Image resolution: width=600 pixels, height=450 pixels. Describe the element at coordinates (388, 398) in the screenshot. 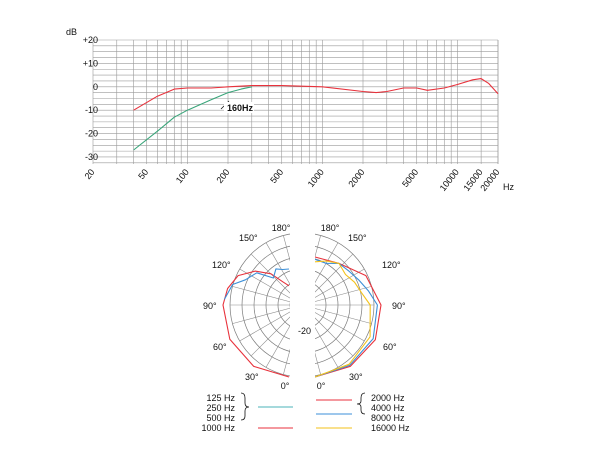

I see `legend-right-label: 2000 Hz` at that location.